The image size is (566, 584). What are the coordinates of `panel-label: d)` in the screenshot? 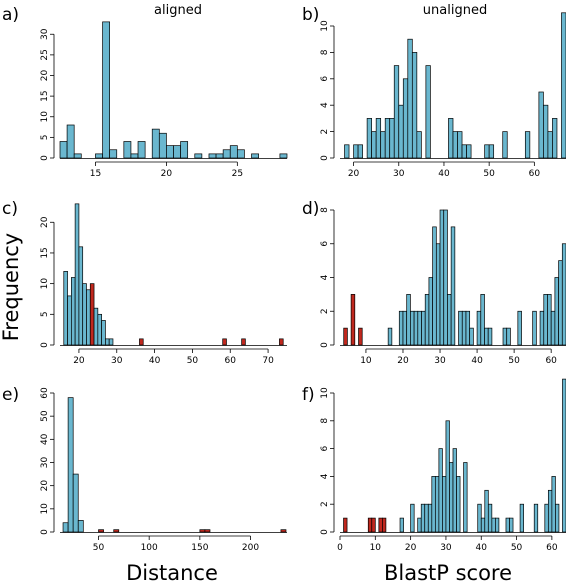 It's located at (310, 209).